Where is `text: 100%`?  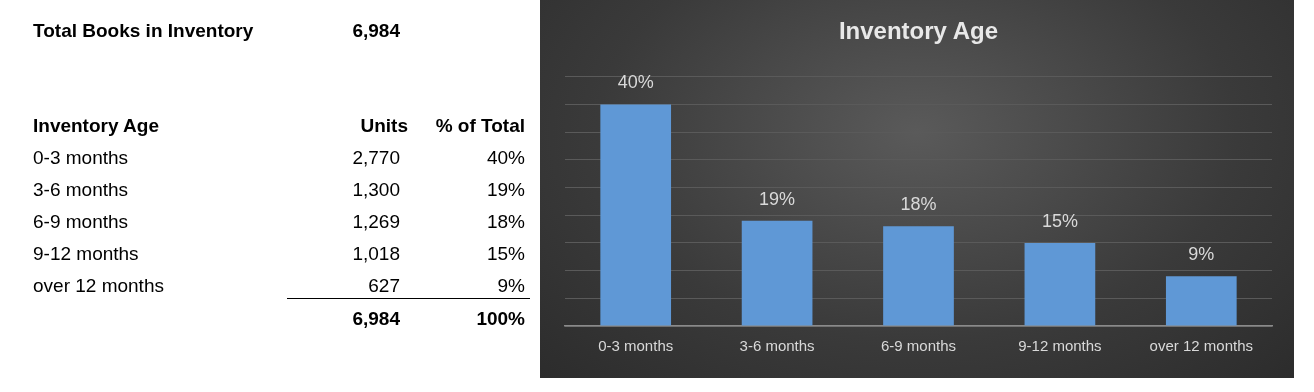
text: 100% is located at coordinates (500, 318).